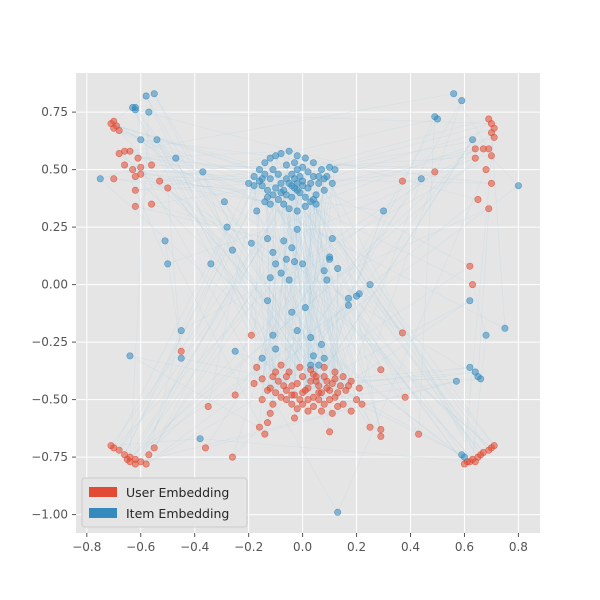 This screenshot has width=600, height=600. What do you see at coordinates (177, 513) in the screenshot?
I see `legend-label-item: Item Embedding` at bounding box center [177, 513].